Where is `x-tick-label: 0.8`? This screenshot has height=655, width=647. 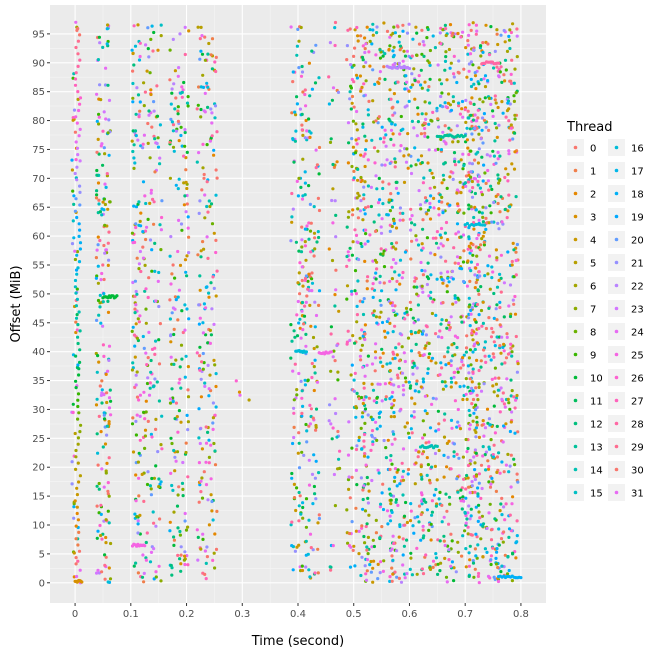 x-tick-label: 0.8 is located at coordinates (521, 614).